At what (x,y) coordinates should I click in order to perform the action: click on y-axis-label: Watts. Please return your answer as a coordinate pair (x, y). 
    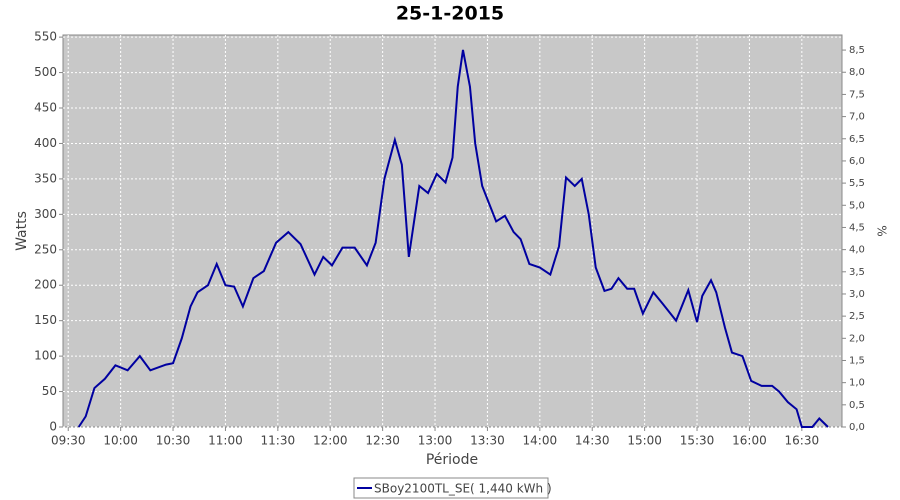
    Looking at the image, I should click on (22, 231).